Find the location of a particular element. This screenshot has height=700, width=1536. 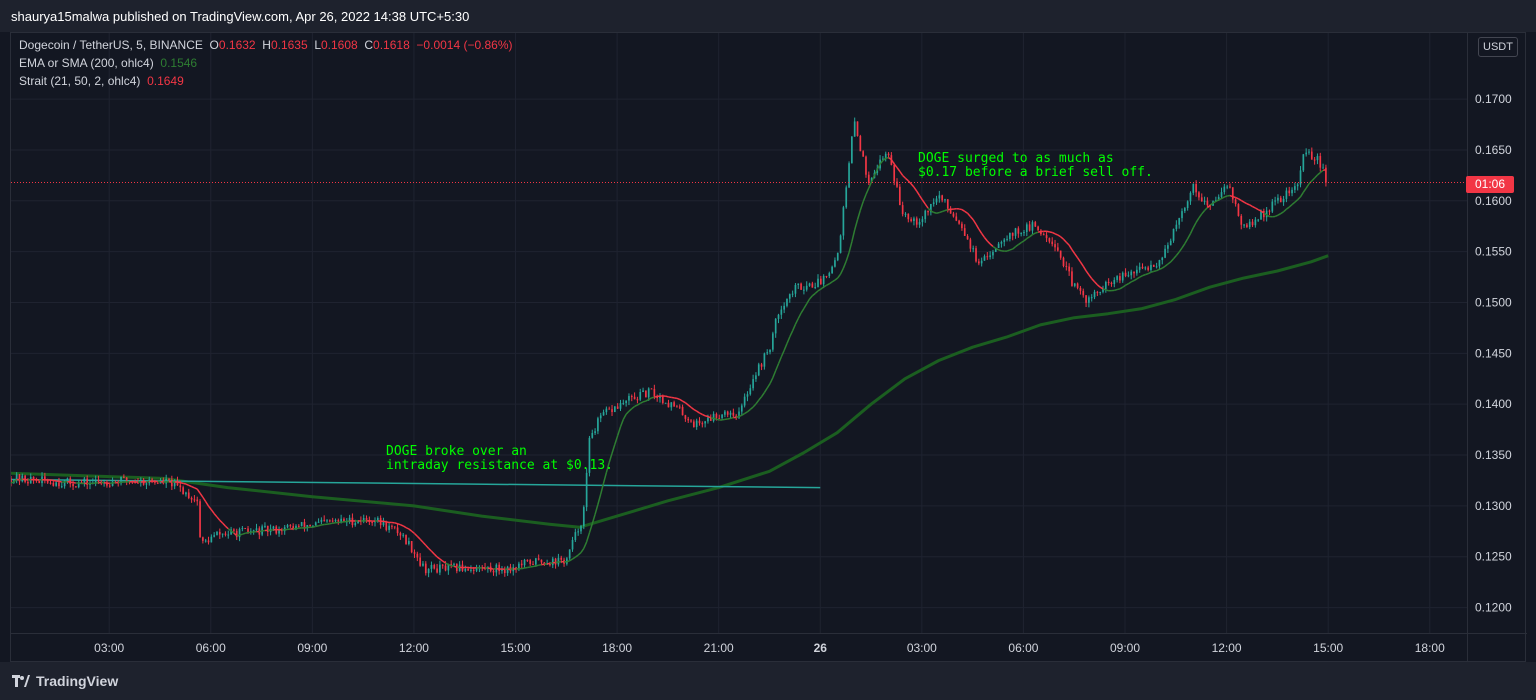

time-tick-label: 03:00 is located at coordinates (922, 648).